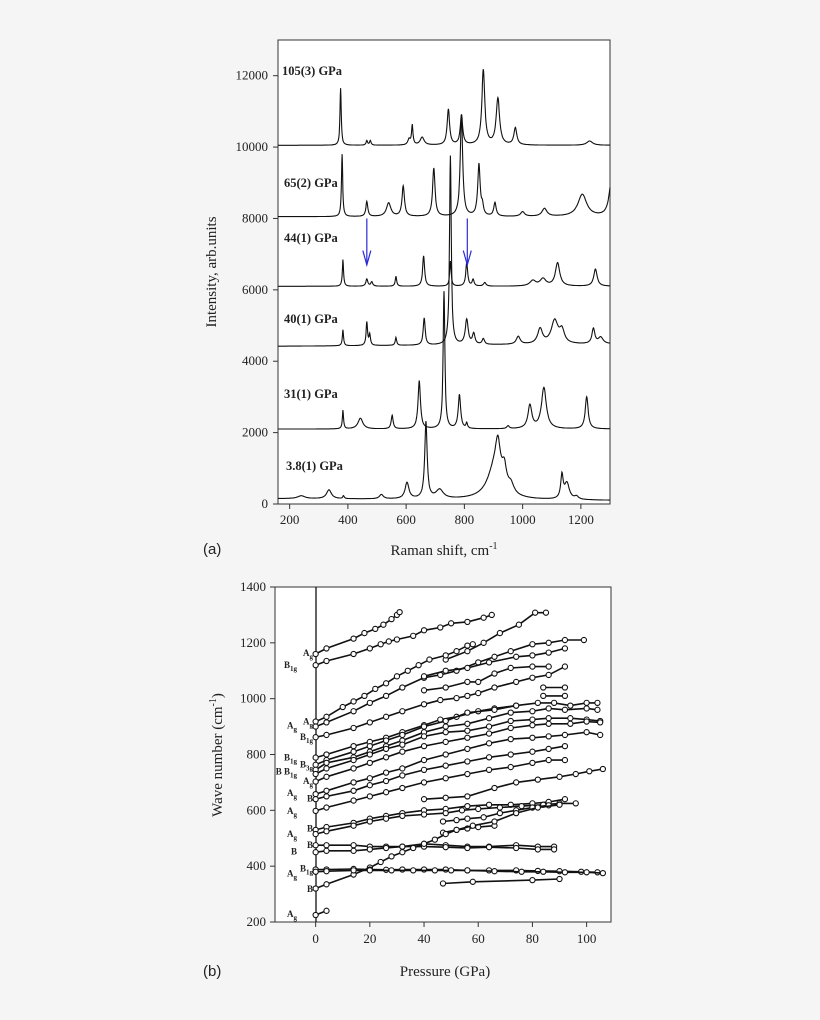 Image resolution: width=820 pixels, height=1020 pixels. I want to click on x-tick-label-a: 800, so click(465, 519).